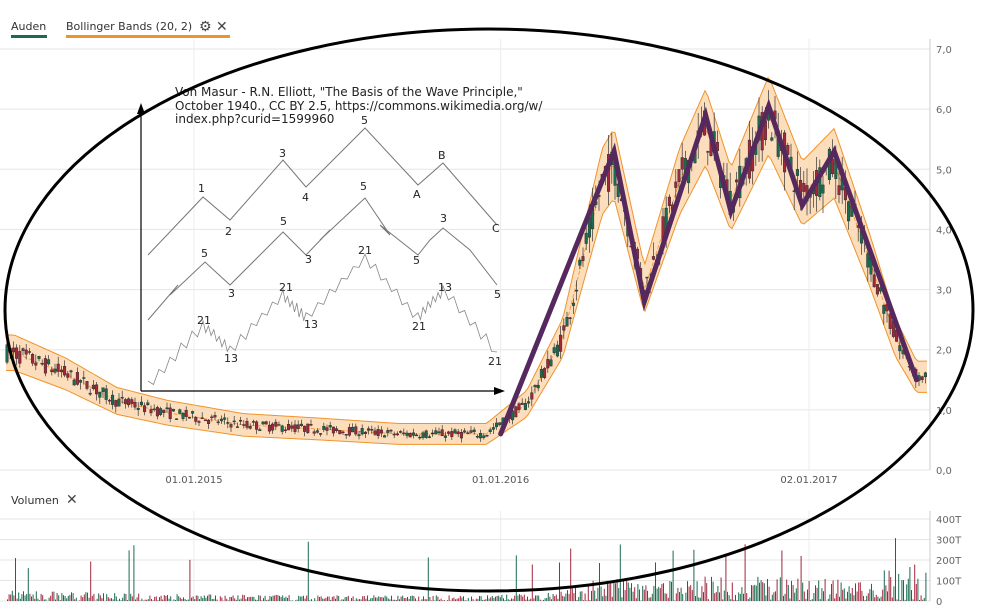 The height and width of the screenshot is (614, 983). What do you see at coordinates (944, 50) in the screenshot?
I see `price-tick-label: 7,0` at bounding box center [944, 50].